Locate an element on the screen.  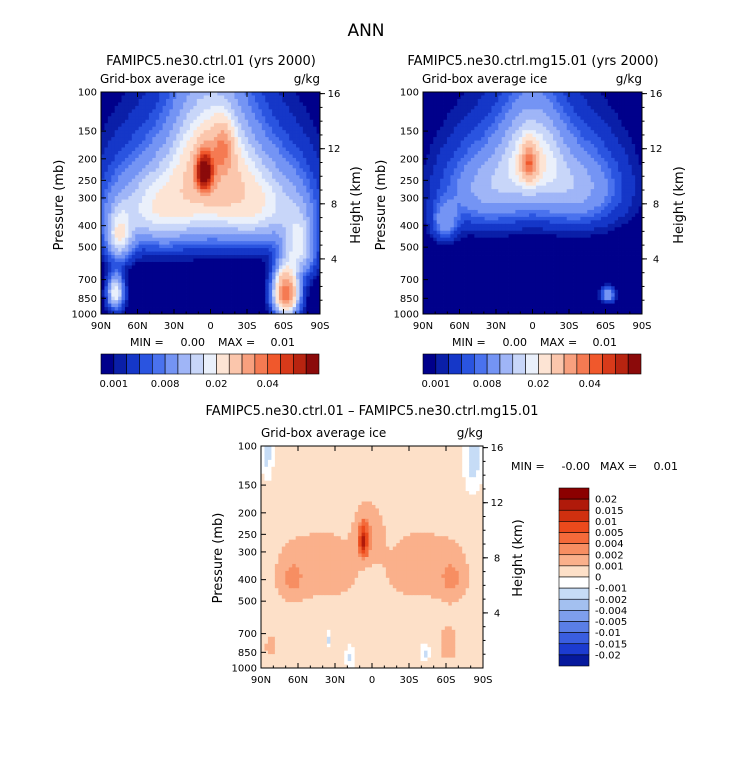
colorbar-swatch is located at coordinates (274, 364).